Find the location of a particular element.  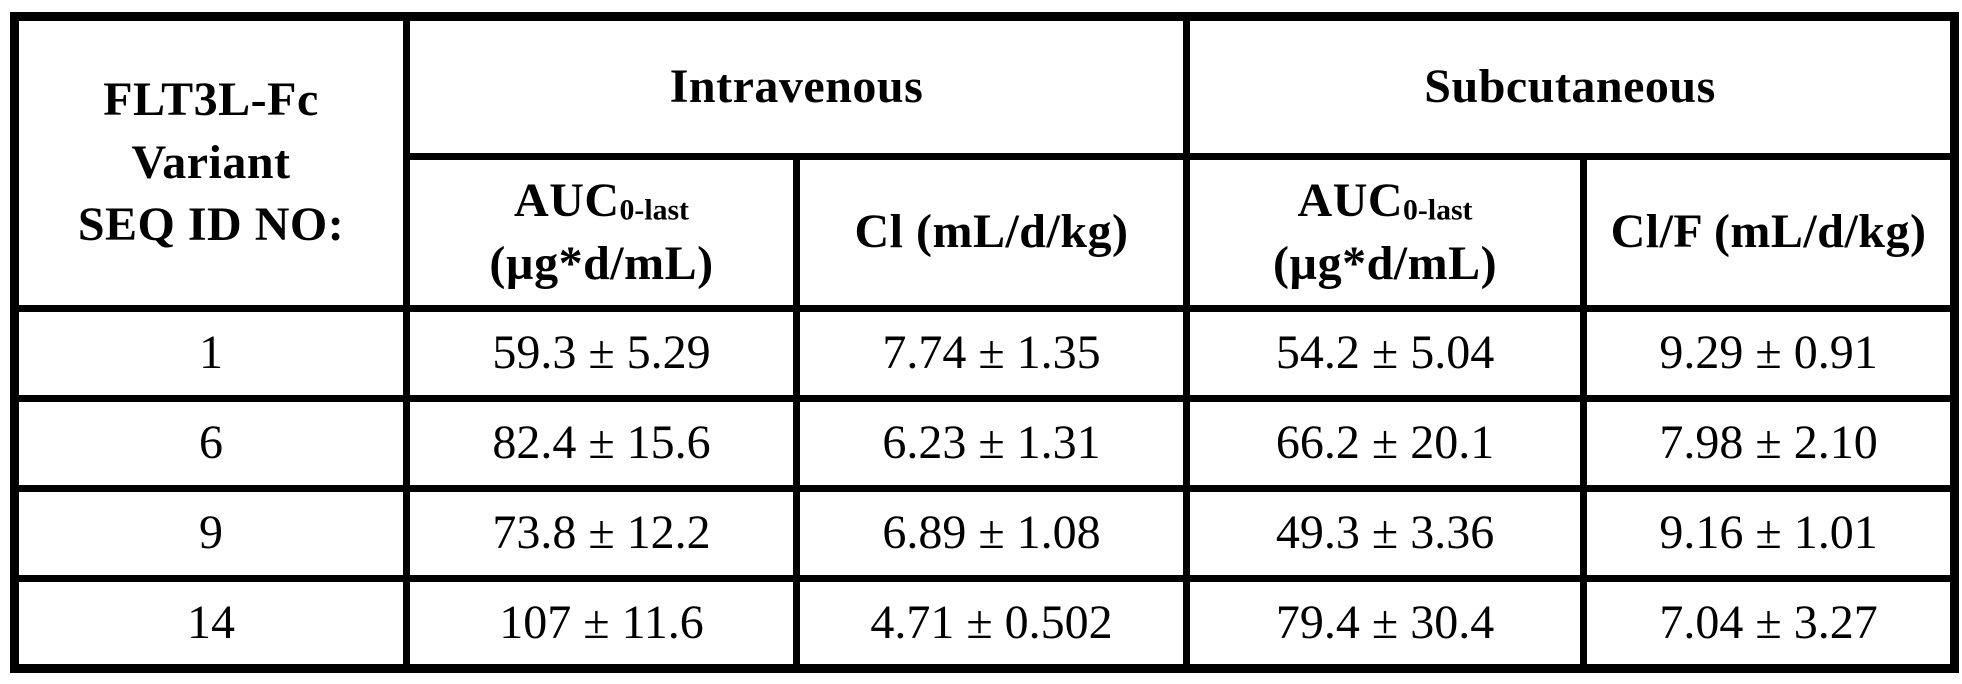

subcutaneous-group-header-cell: Subcutaneous is located at coordinates (1571, 86).